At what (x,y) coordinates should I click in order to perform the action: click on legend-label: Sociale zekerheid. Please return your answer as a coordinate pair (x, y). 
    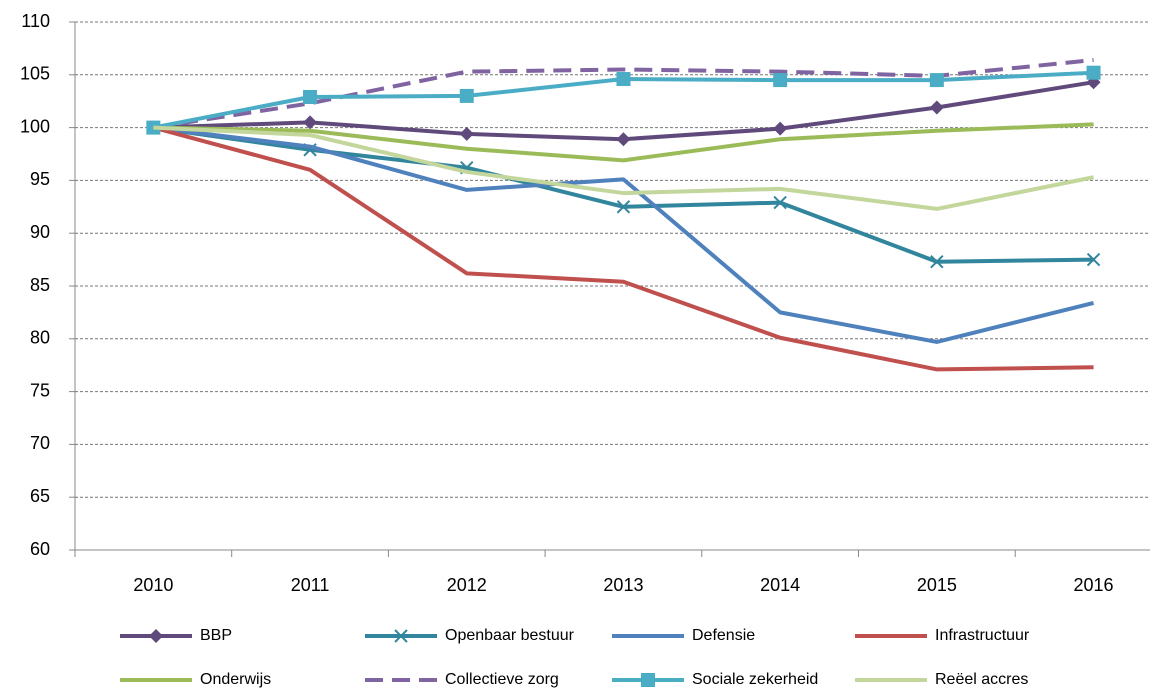
    Looking at the image, I should click on (755, 679).